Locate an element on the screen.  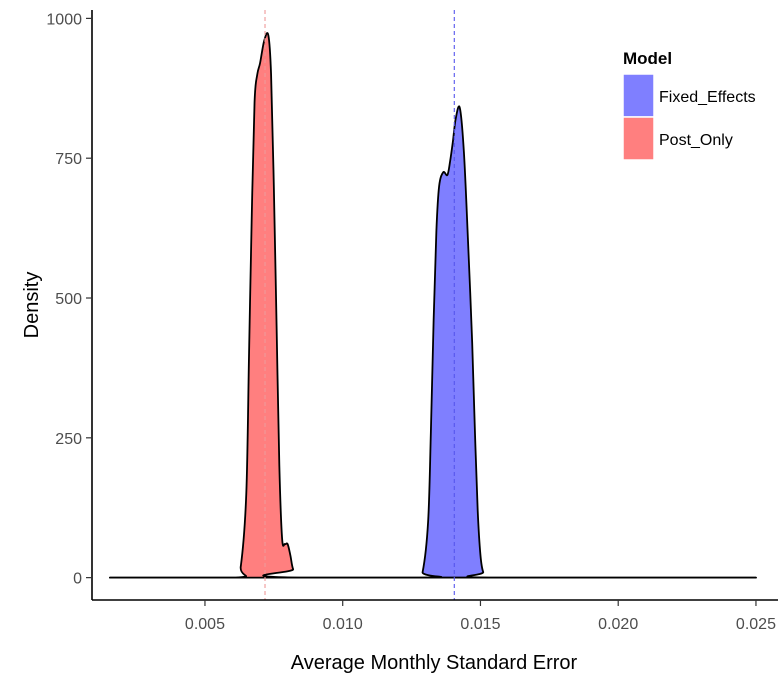
legend: Model Fixed_Effects Post_Only is located at coordinates (689, 105).